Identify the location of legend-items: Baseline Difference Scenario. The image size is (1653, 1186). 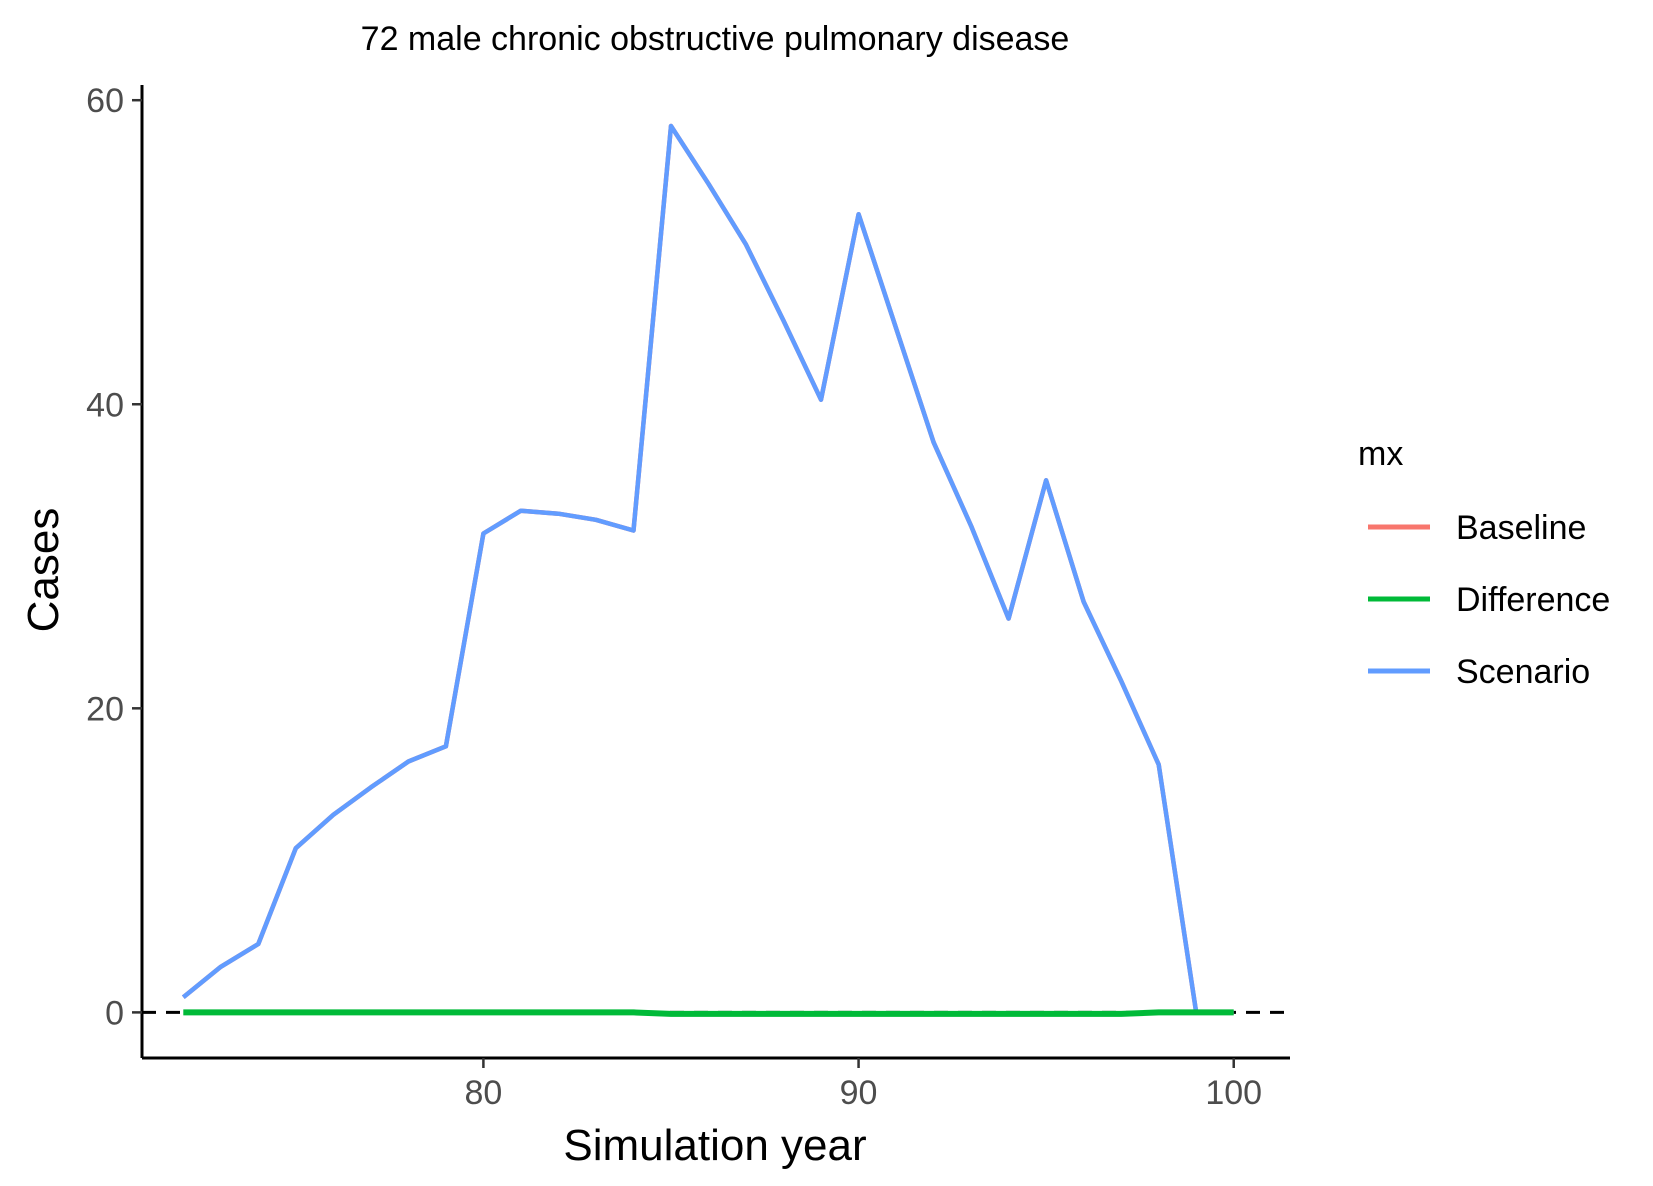
(1489, 600).